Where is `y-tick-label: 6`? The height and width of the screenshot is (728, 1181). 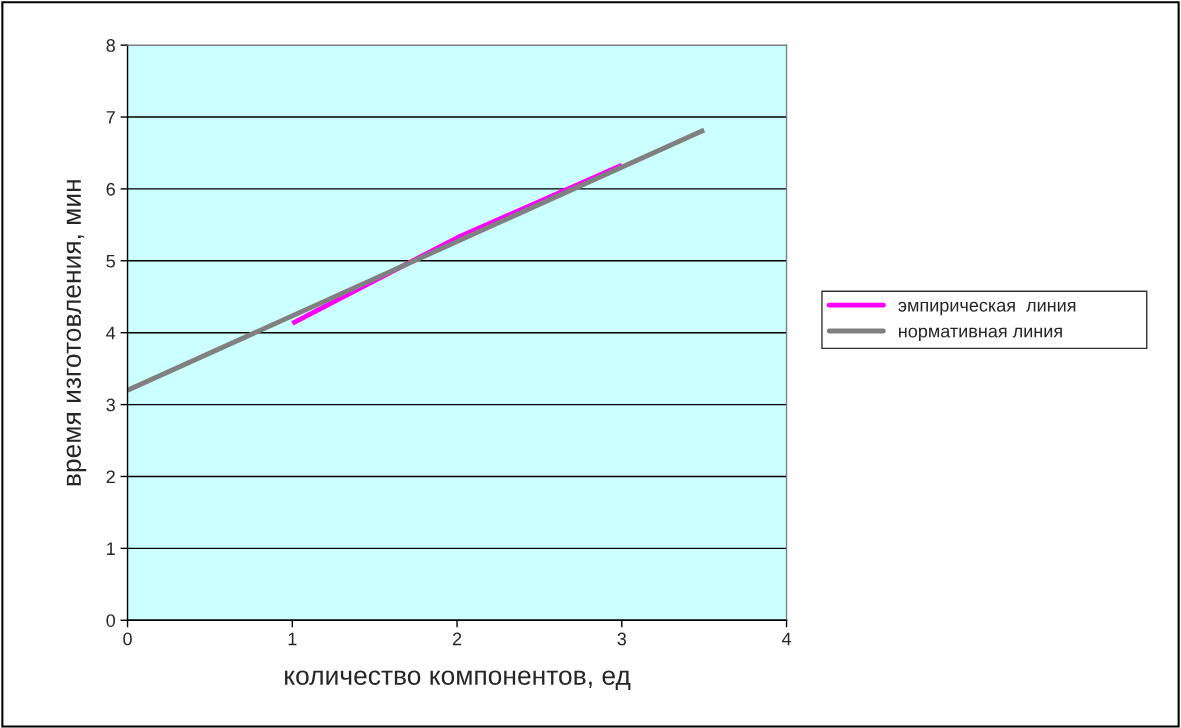 y-tick-label: 6 is located at coordinates (110, 189).